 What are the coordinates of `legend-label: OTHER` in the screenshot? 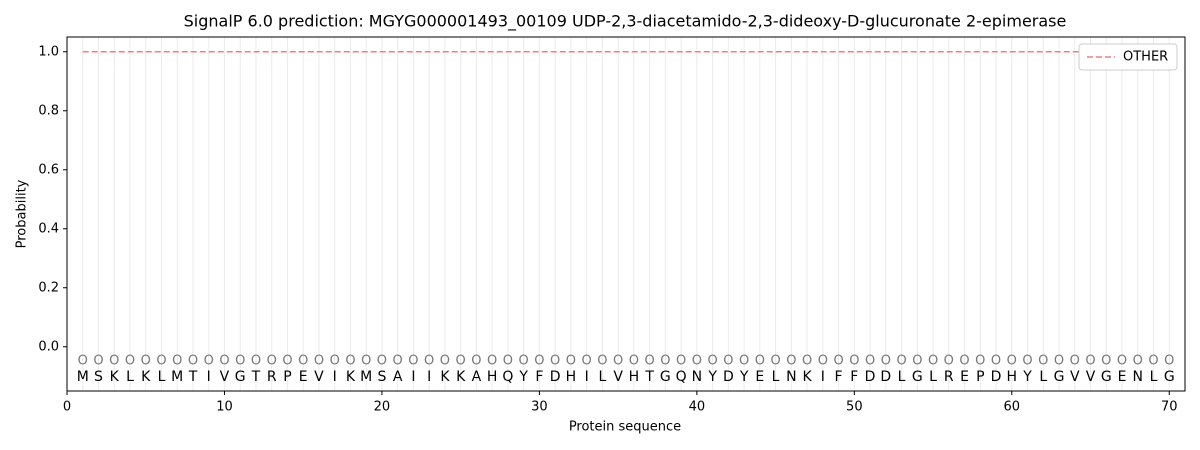 It's located at (1145, 57).